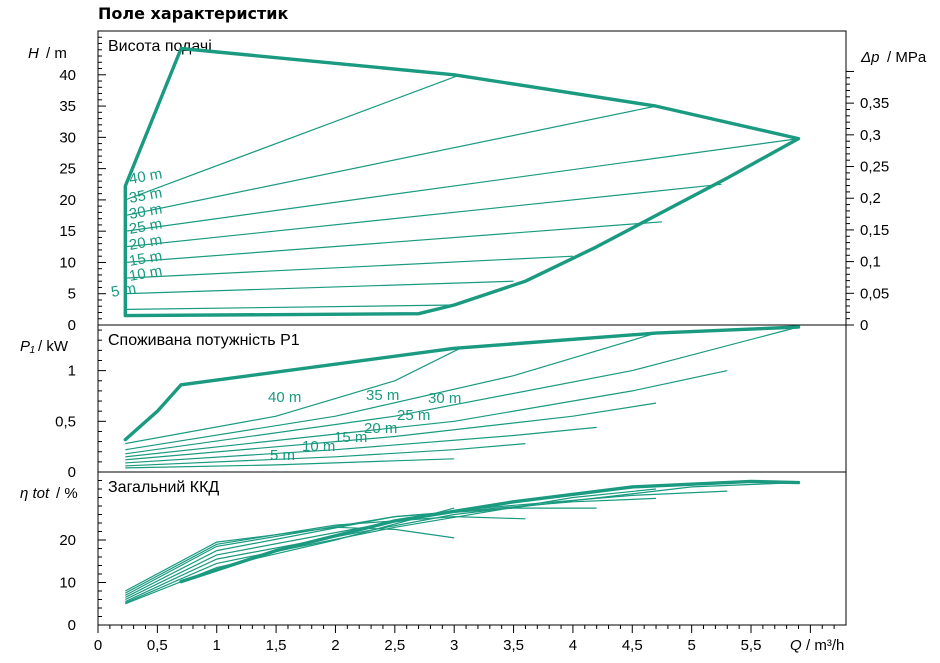  I want to click on y-axis-symbol: P₁, so click(27, 346).